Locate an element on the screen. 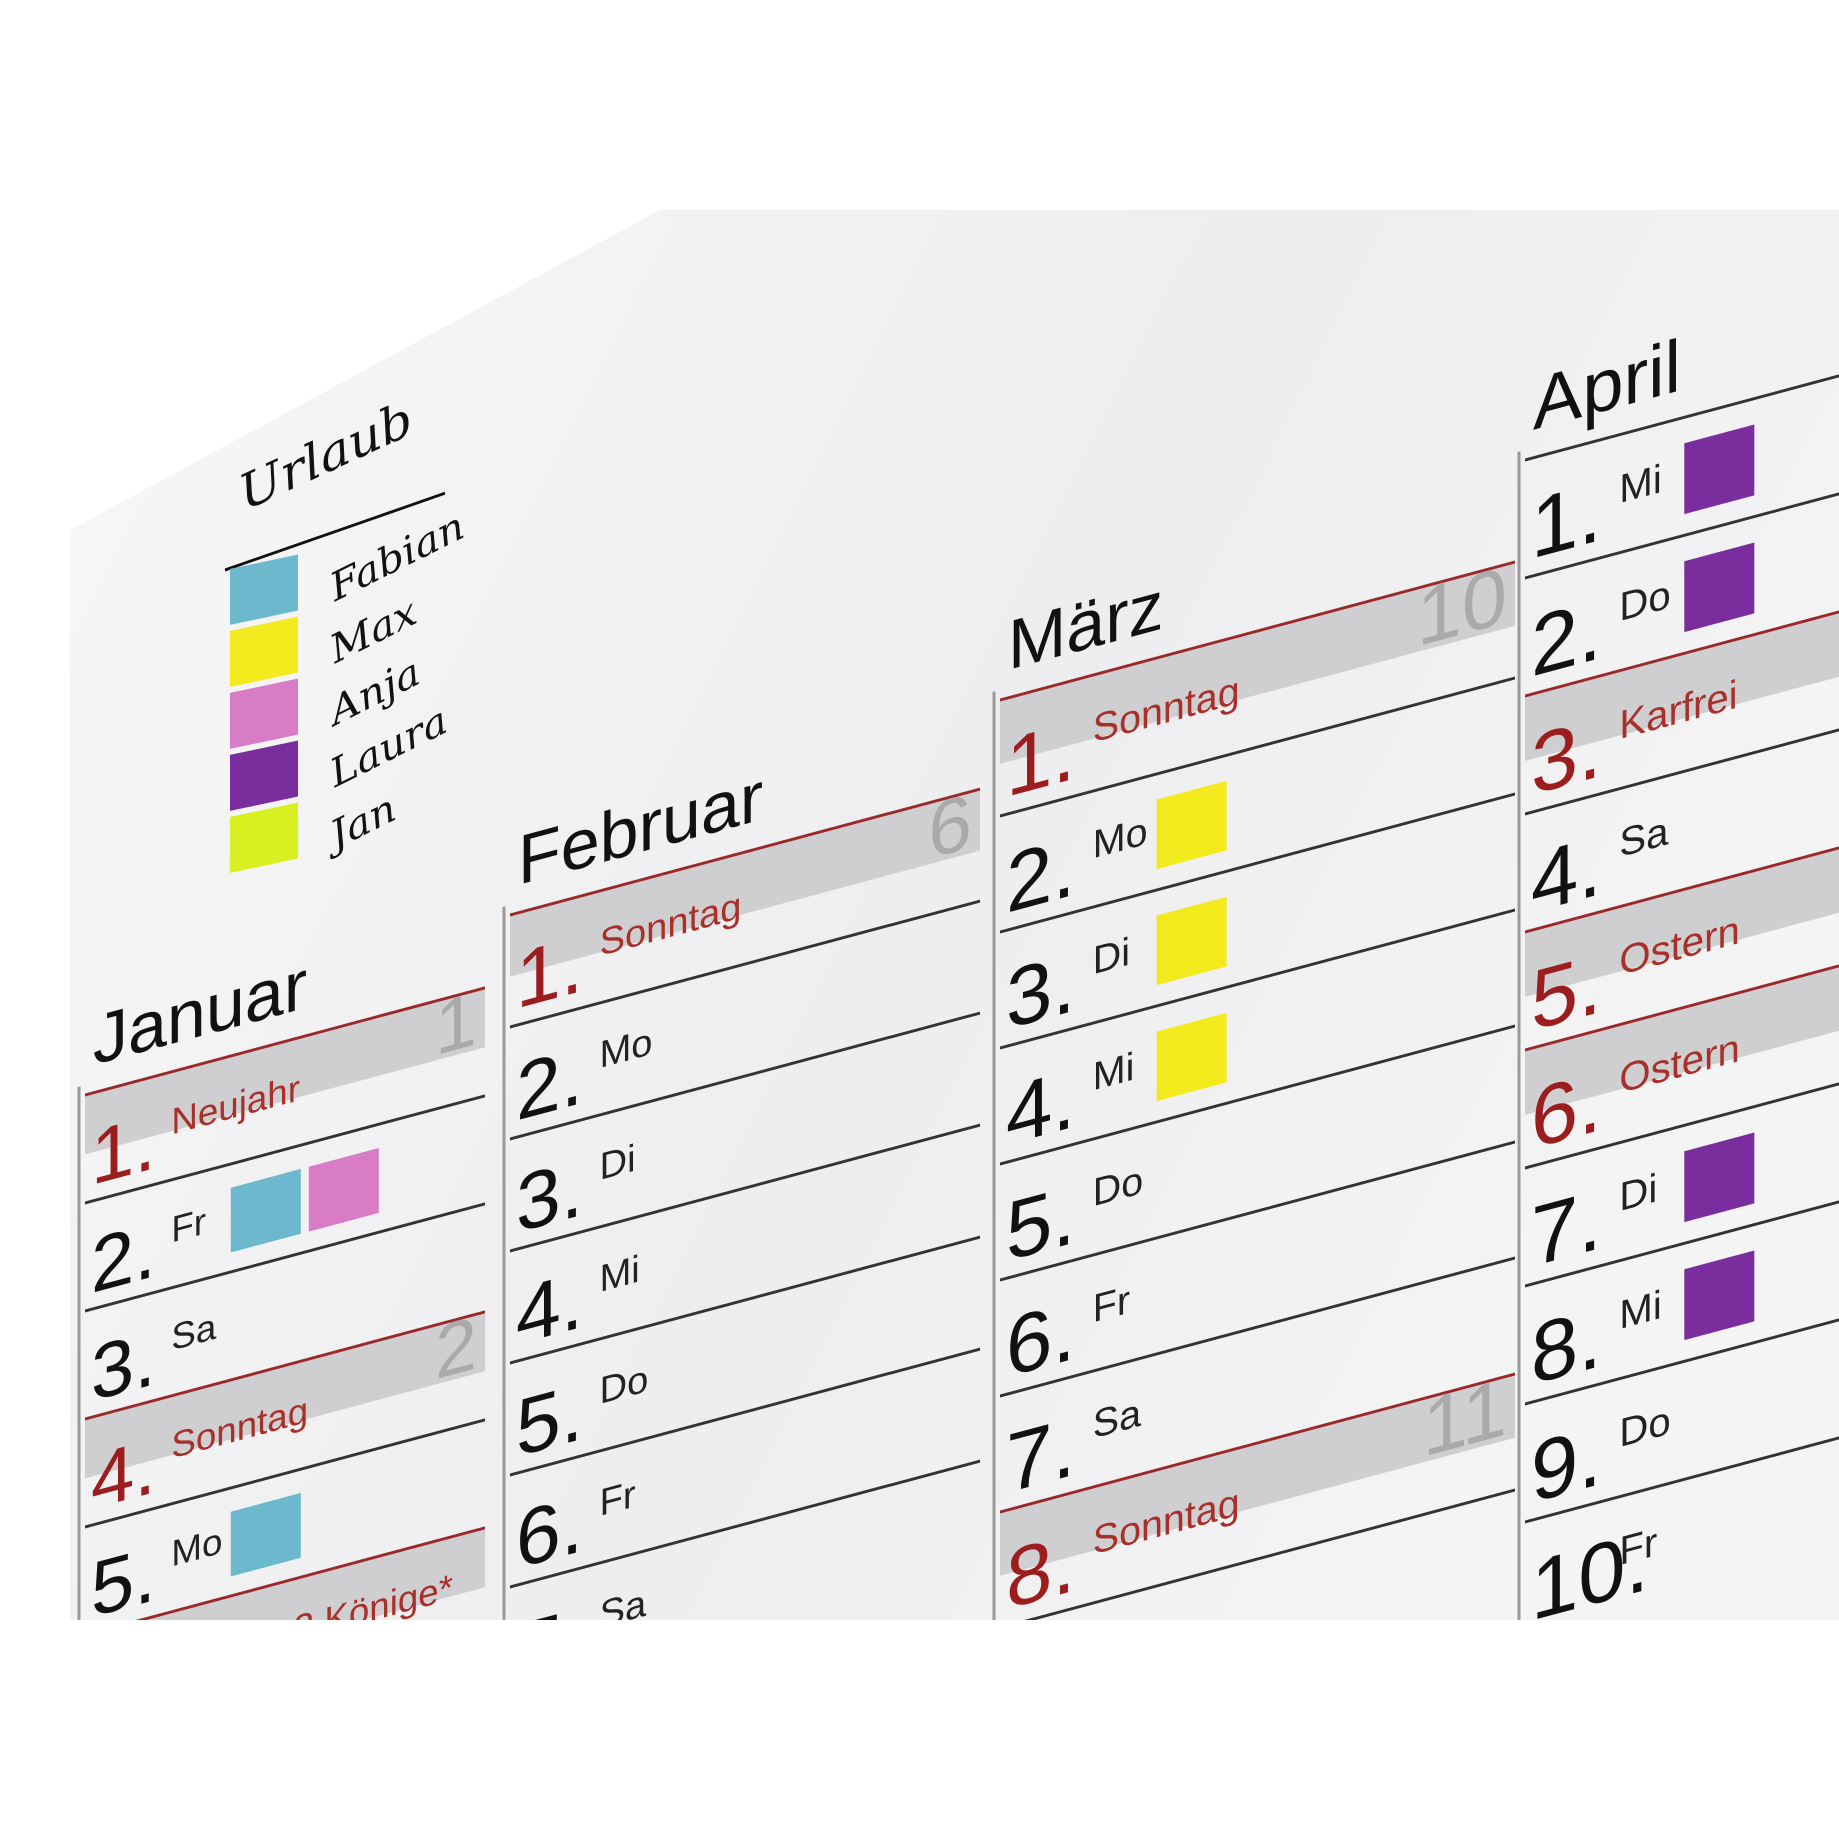  week-number: 2 is located at coordinates (456, 1348).